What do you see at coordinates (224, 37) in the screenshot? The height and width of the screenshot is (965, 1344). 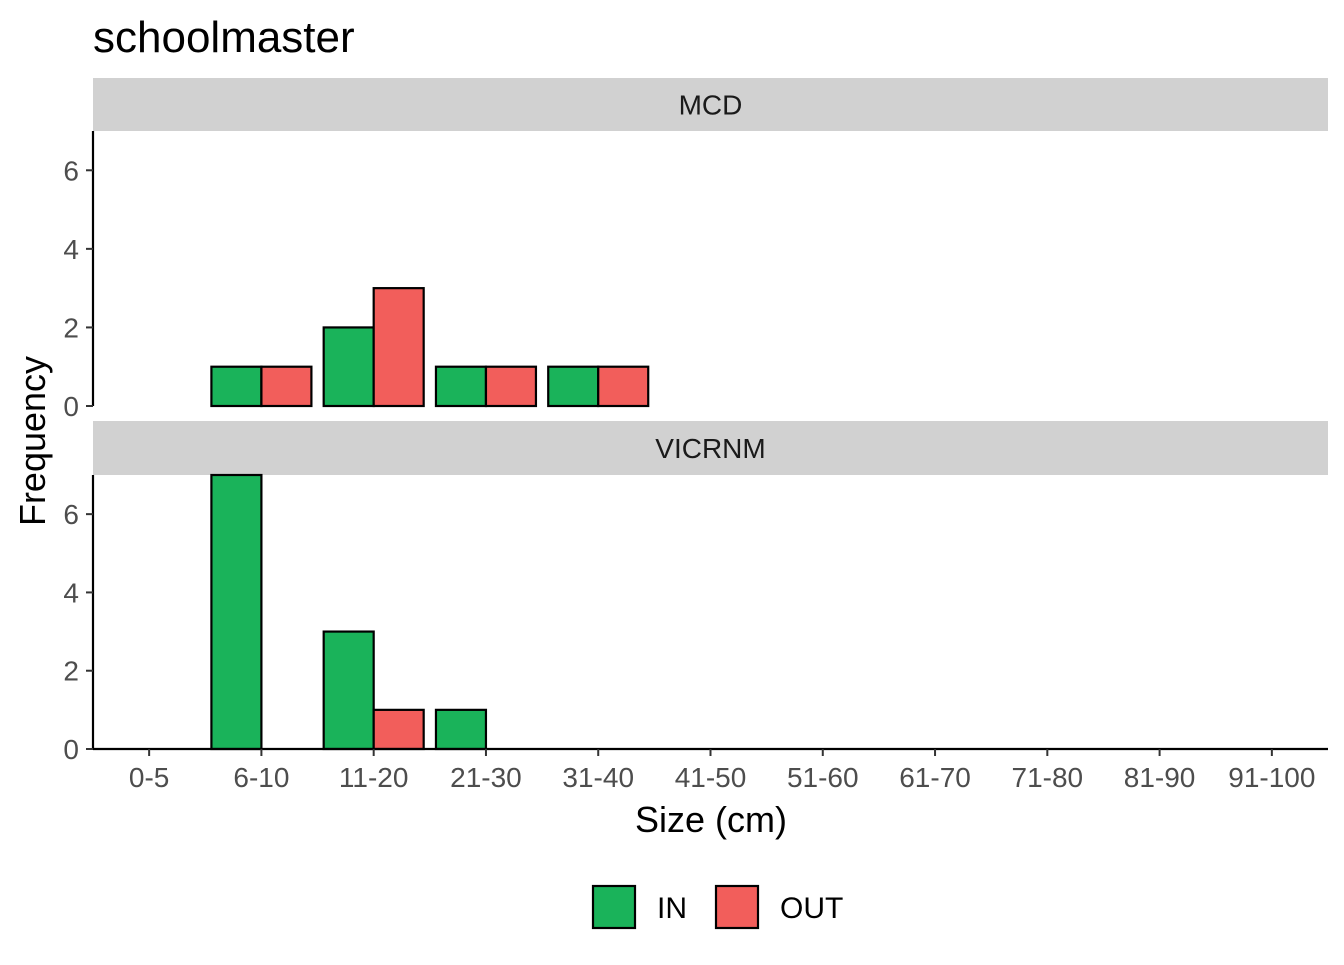 I see `chart-title: schoolmaster` at bounding box center [224, 37].